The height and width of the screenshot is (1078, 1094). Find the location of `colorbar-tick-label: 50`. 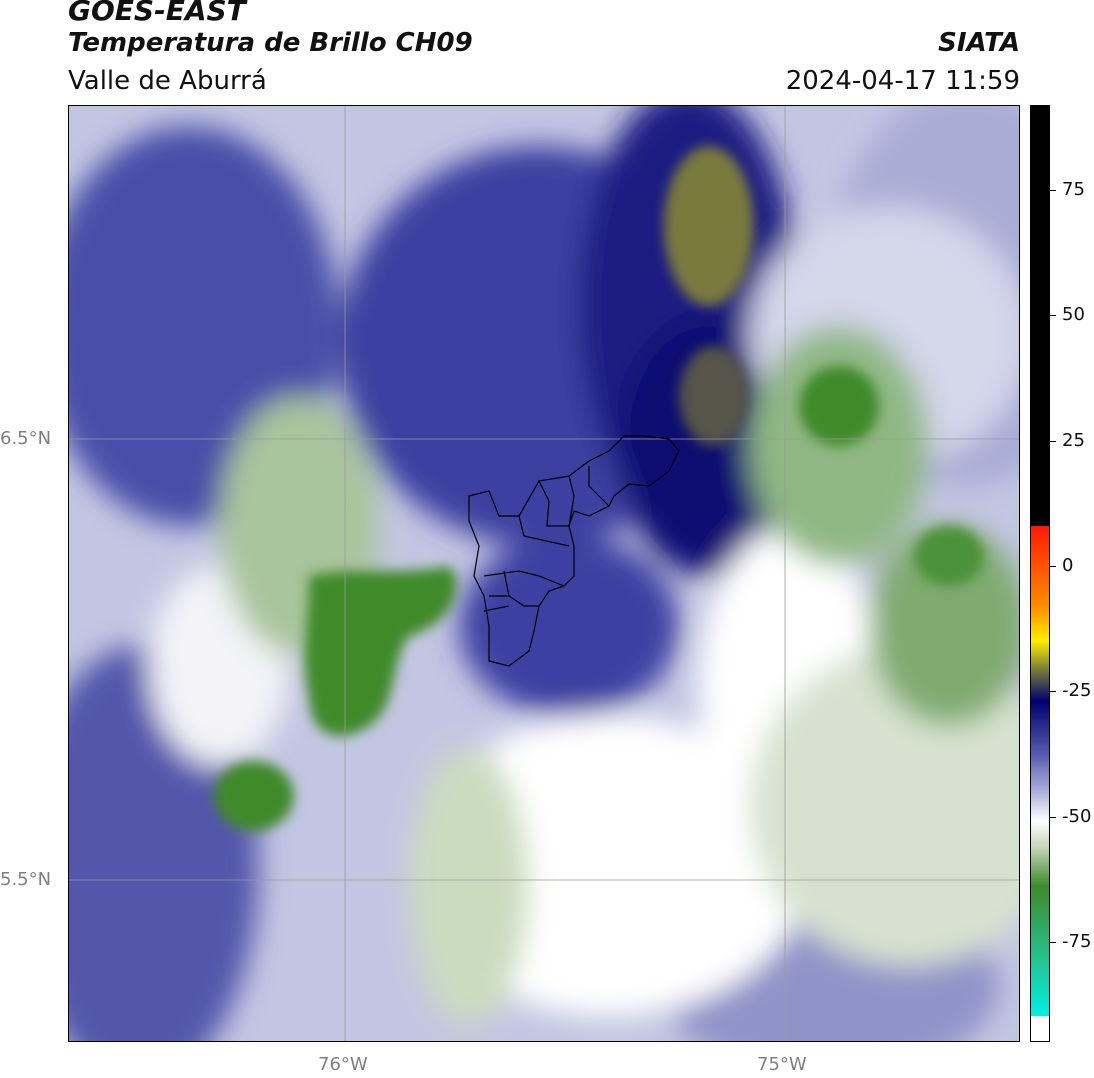

colorbar-tick-label: 50 is located at coordinates (1073, 315).